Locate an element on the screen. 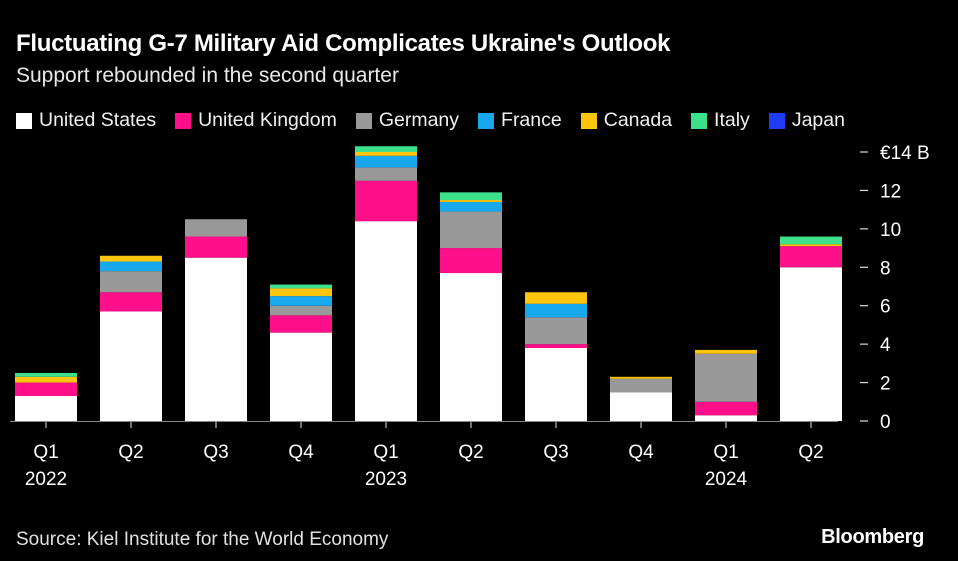 The width and height of the screenshot is (958, 561). legend-swatch-germany is located at coordinates (363, 120).